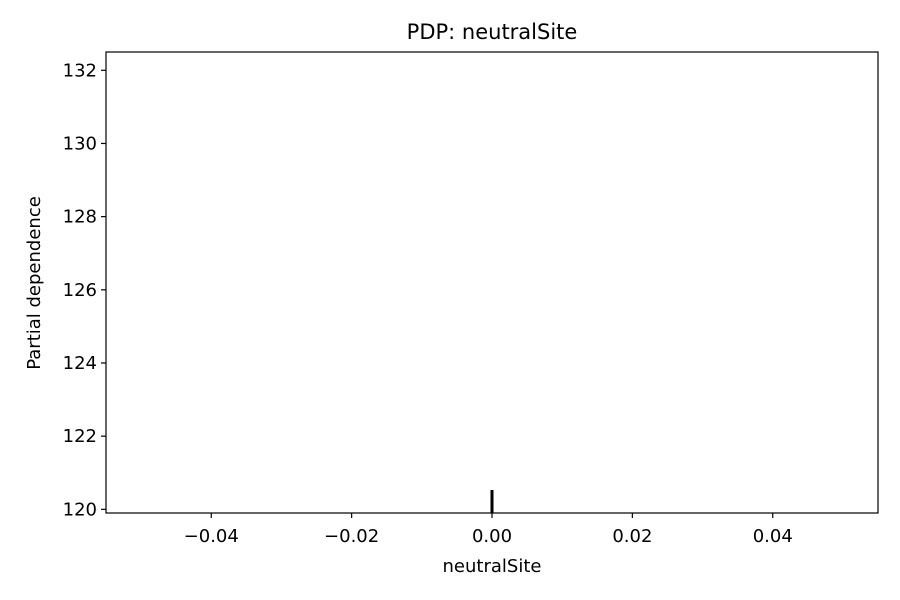 Image resolution: width=900 pixels, height=600 pixels. What do you see at coordinates (211, 536) in the screenshot?
I see `x-tick-label: −0.04` at bounding box center [211, 536].